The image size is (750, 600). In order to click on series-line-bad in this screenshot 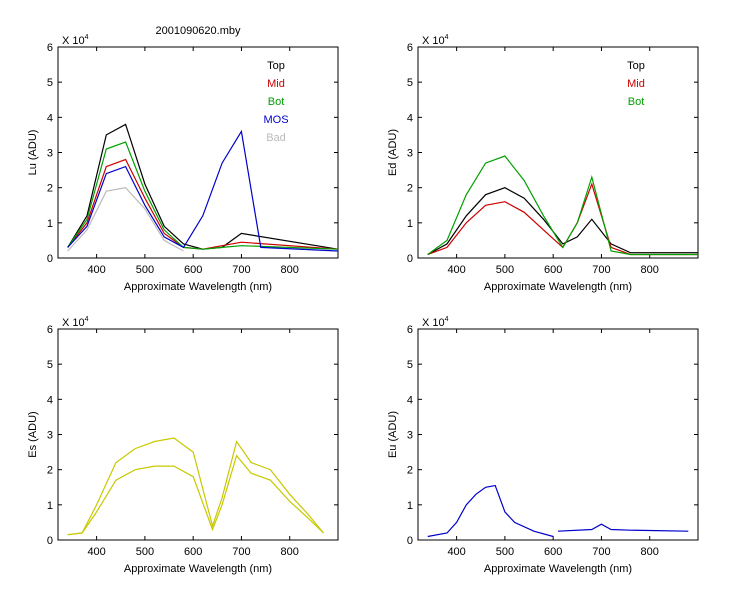, I will do `click(125, 219)`.